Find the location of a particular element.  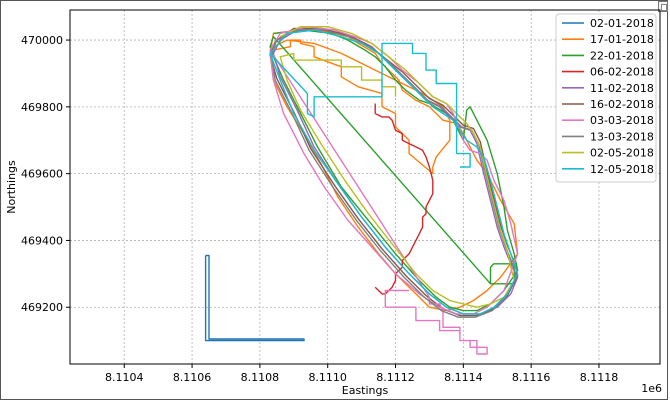

y-tick-label: 469400 is located at coordinates (42, 240).